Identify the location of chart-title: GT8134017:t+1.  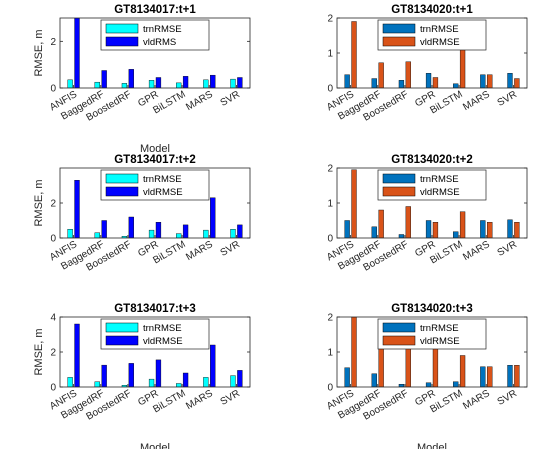
(155, 10).